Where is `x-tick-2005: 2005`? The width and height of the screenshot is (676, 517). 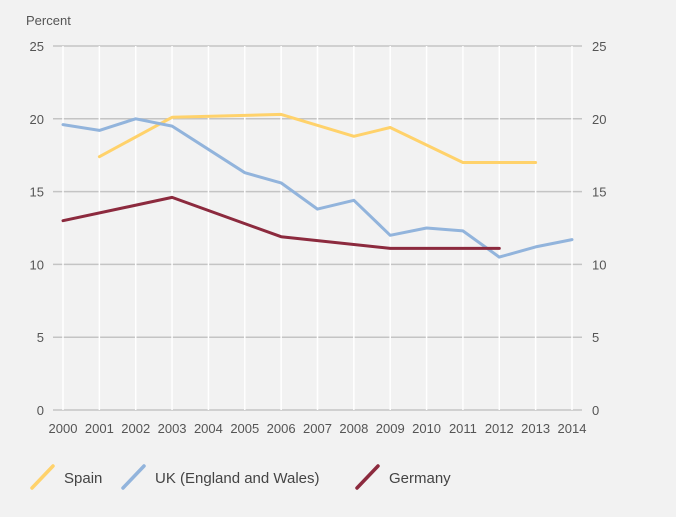
x-tick-2005: 2005 is located at coordinates (244, 428).